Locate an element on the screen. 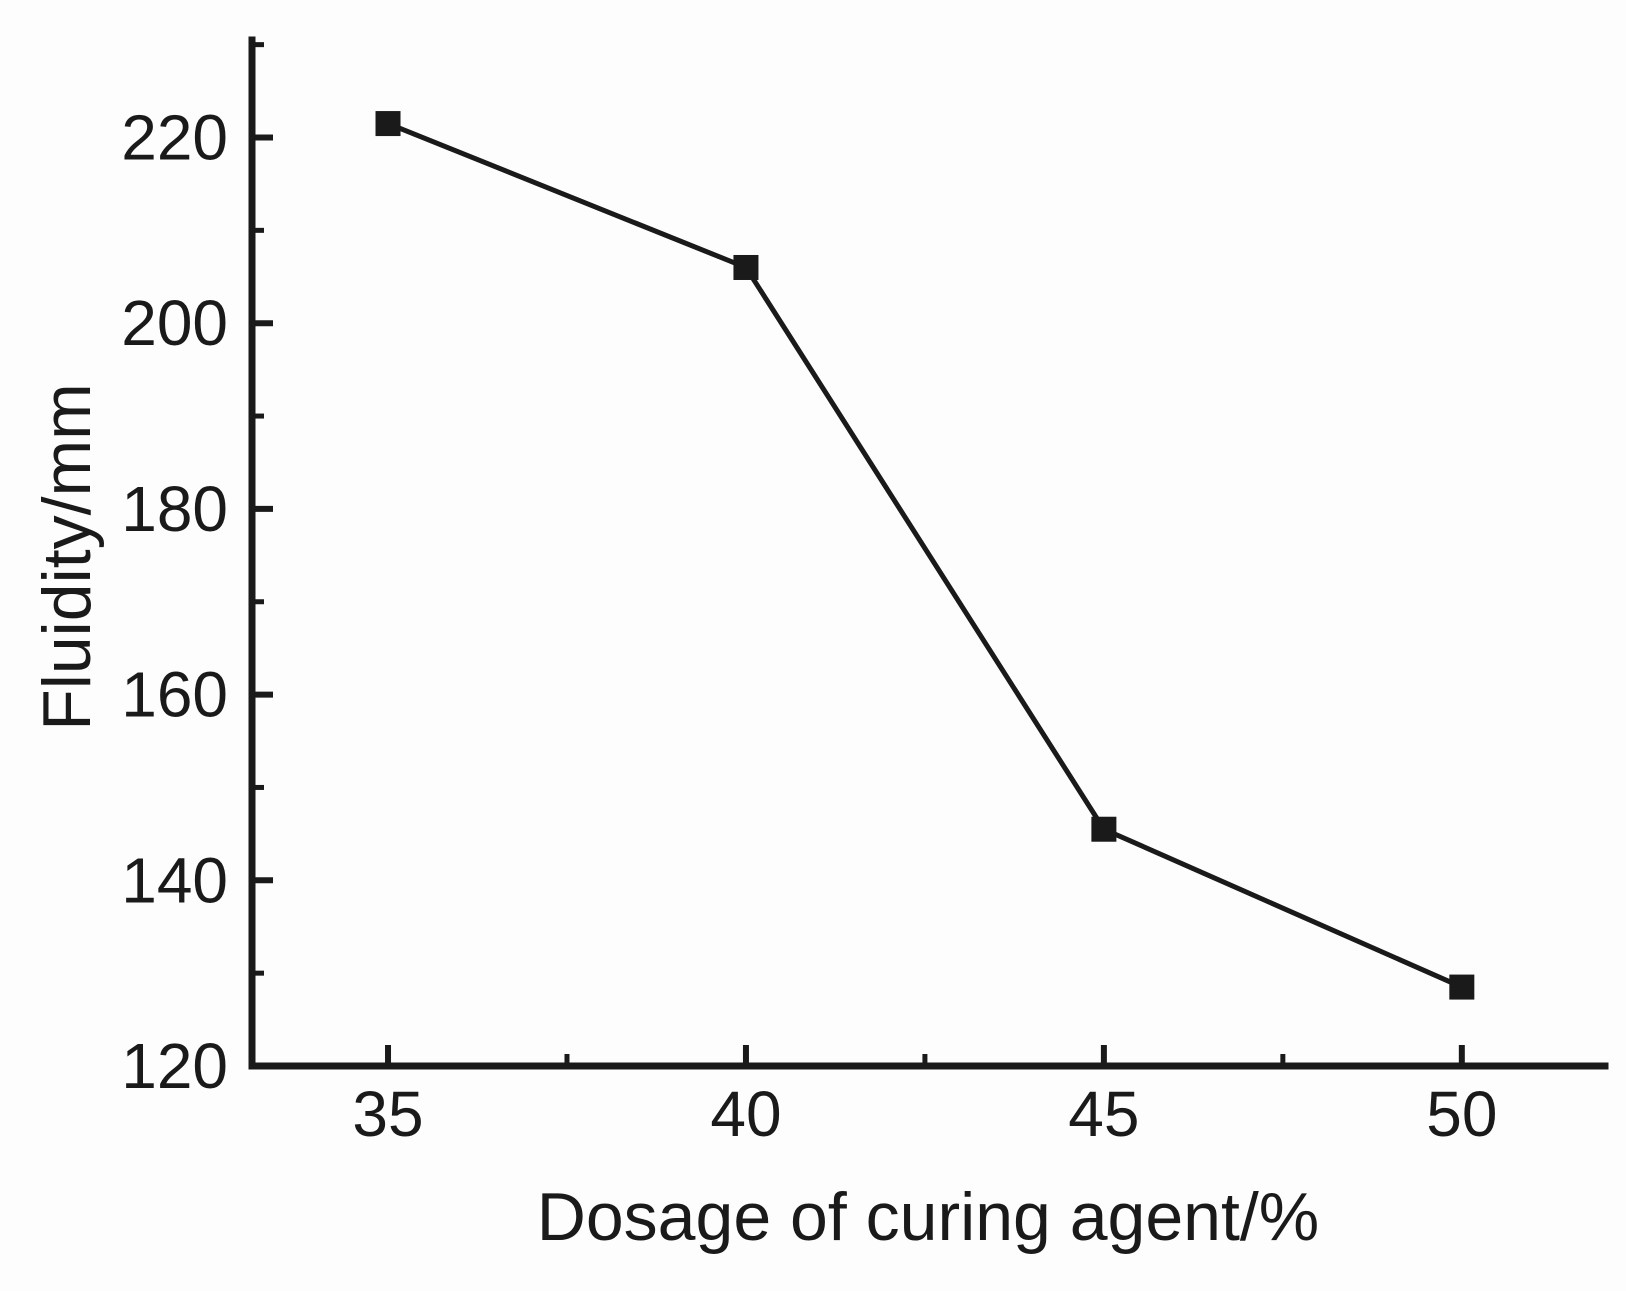 The width and height of the screenshot is (1626, 1291). x-axis-title: Dosage of curing agent/% is located at coordinates (928, 1217).